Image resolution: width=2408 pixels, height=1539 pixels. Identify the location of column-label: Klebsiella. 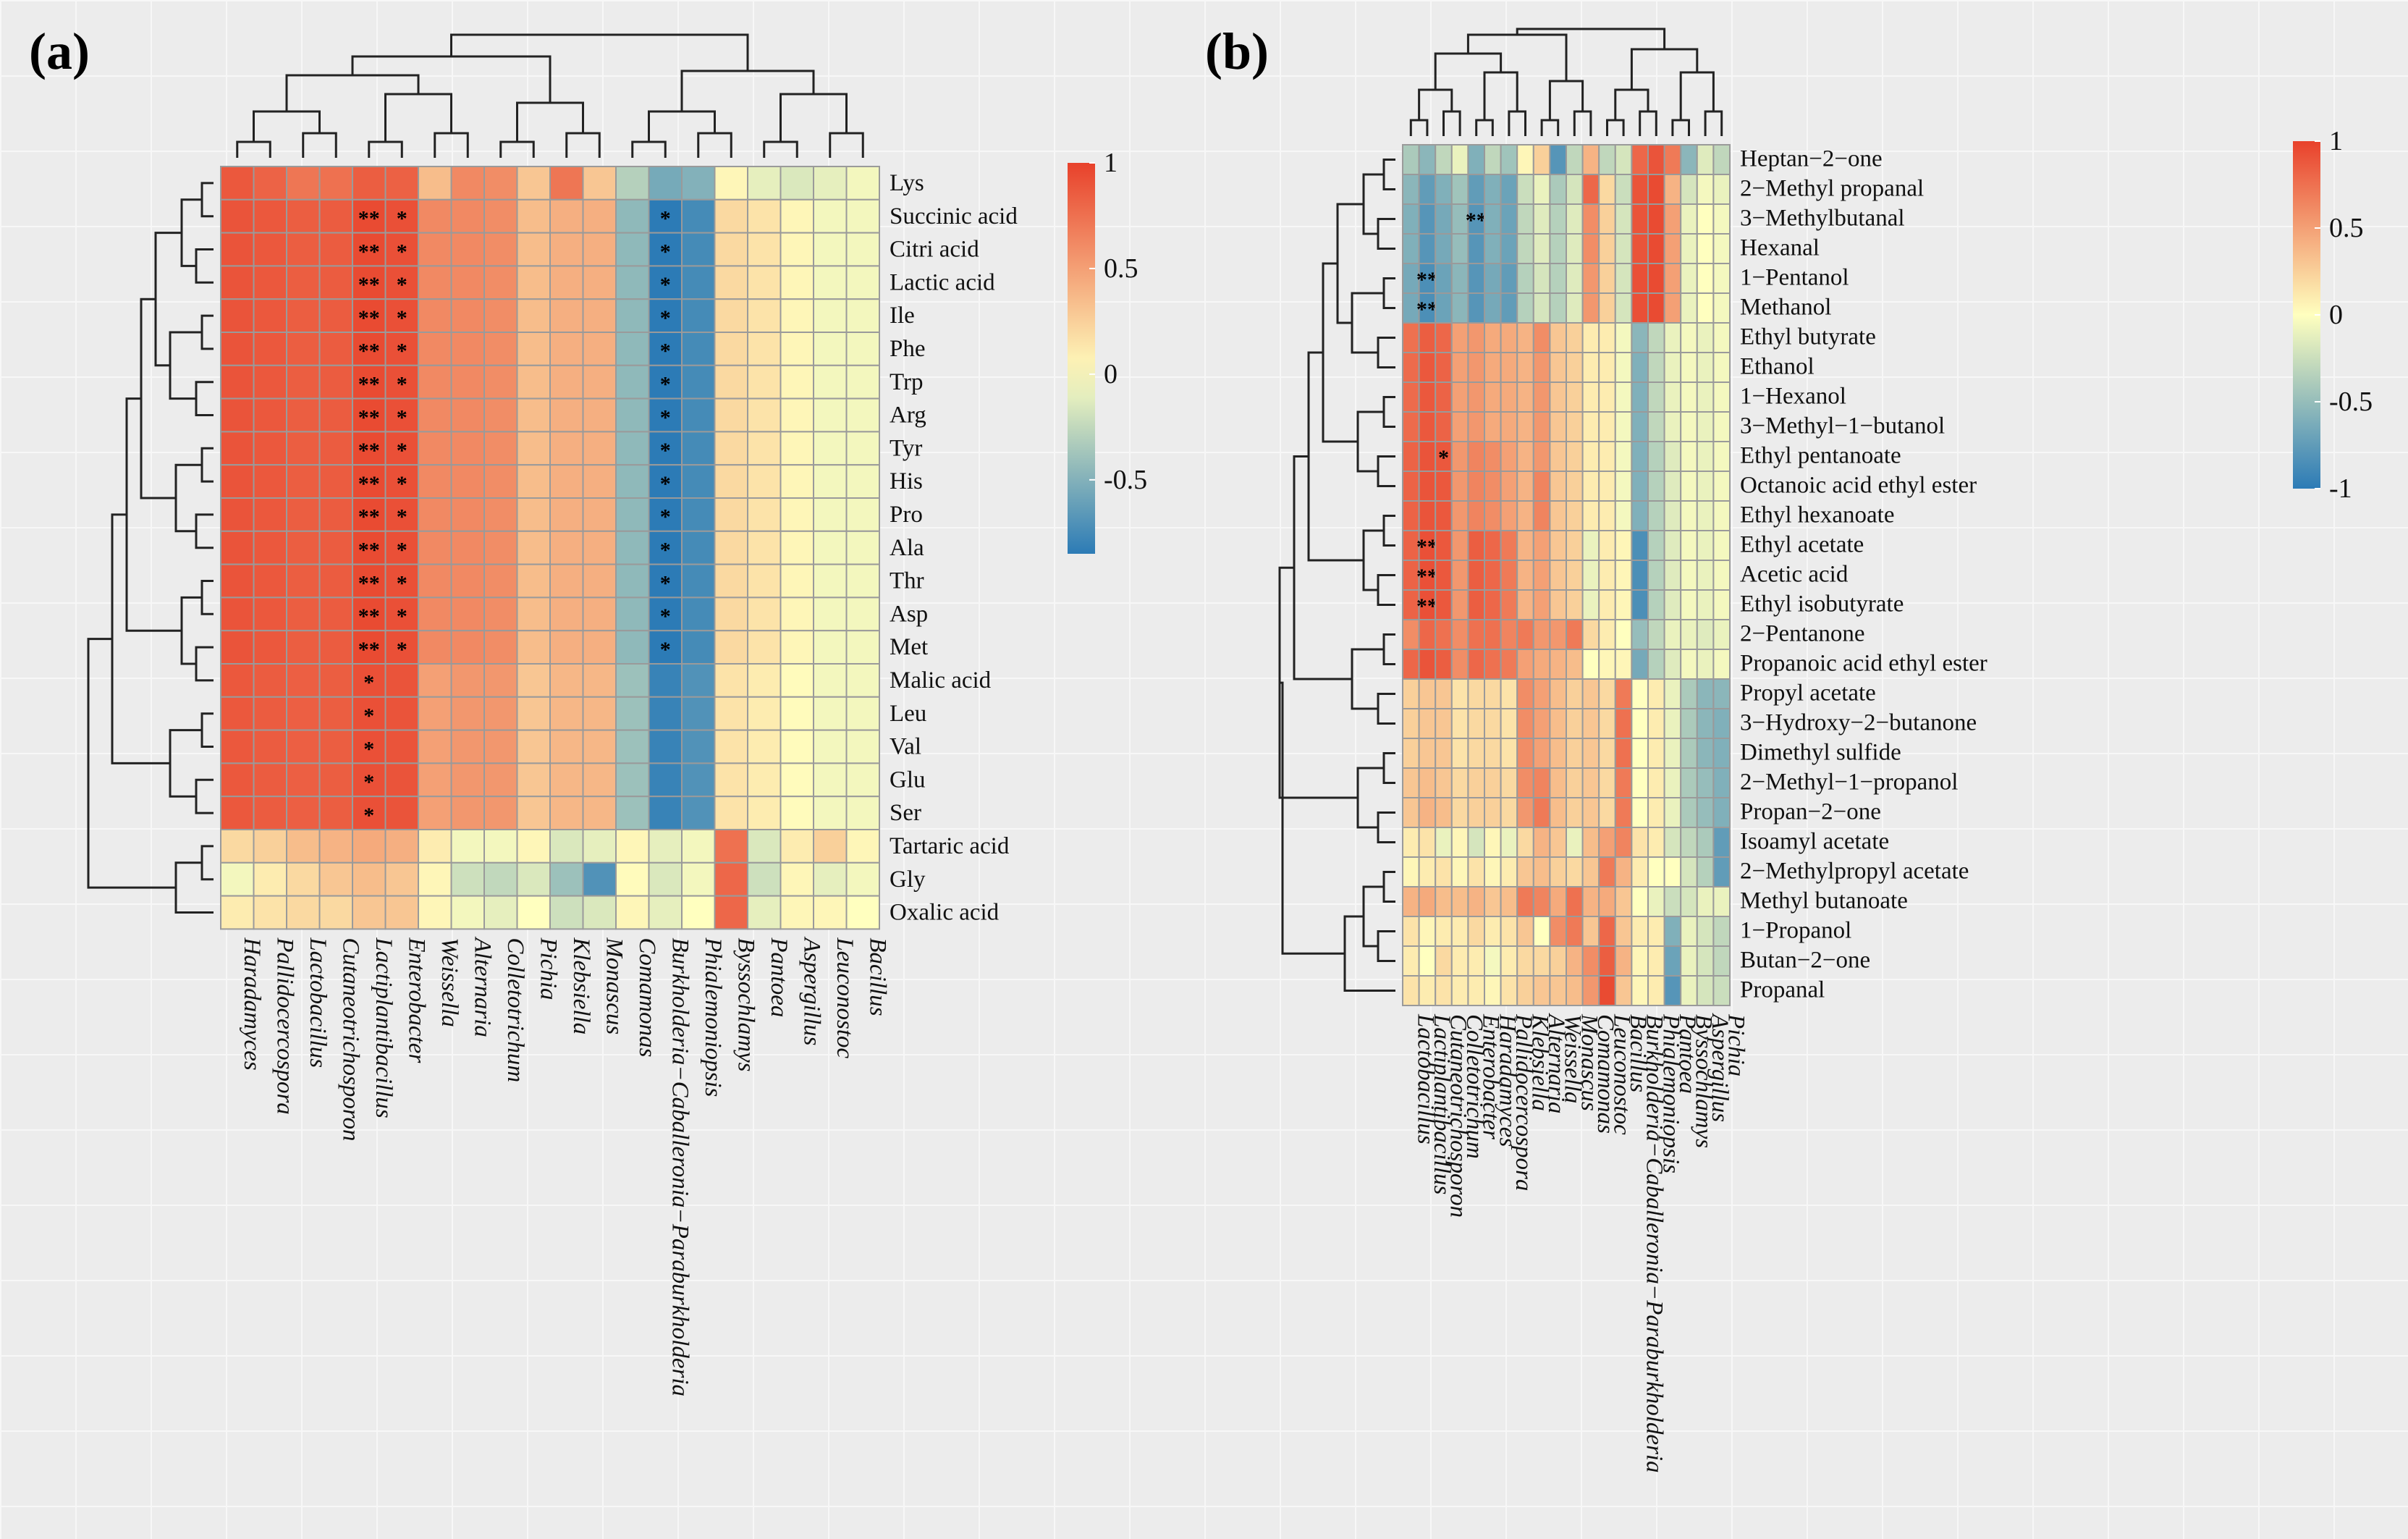
(1540, 1062).